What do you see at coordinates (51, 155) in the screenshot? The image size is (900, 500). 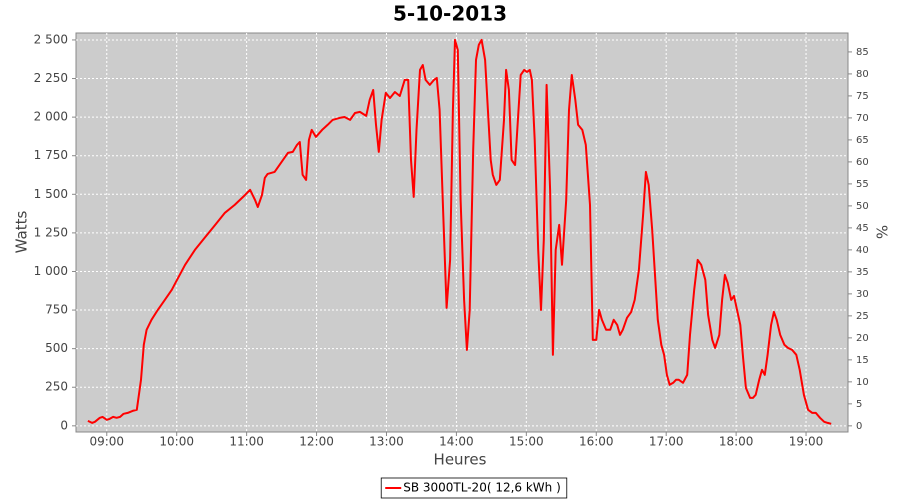 I see `y-tick-label: 1 750` at bounding box center [51, 155].